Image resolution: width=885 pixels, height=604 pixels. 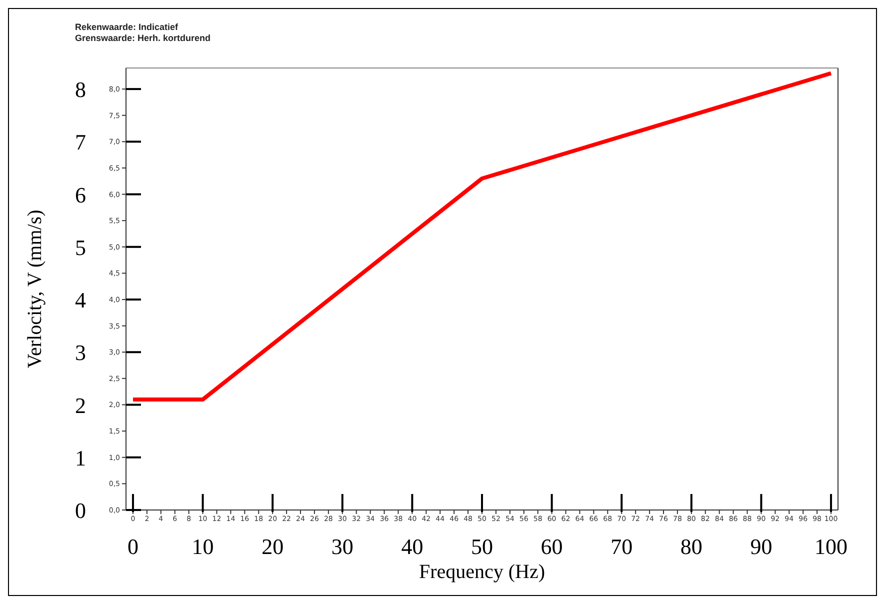 What do you see at coordinates (80, 353) in the screenshot?
I see `y-tick-label: 3` at bounding box center [80, 353].